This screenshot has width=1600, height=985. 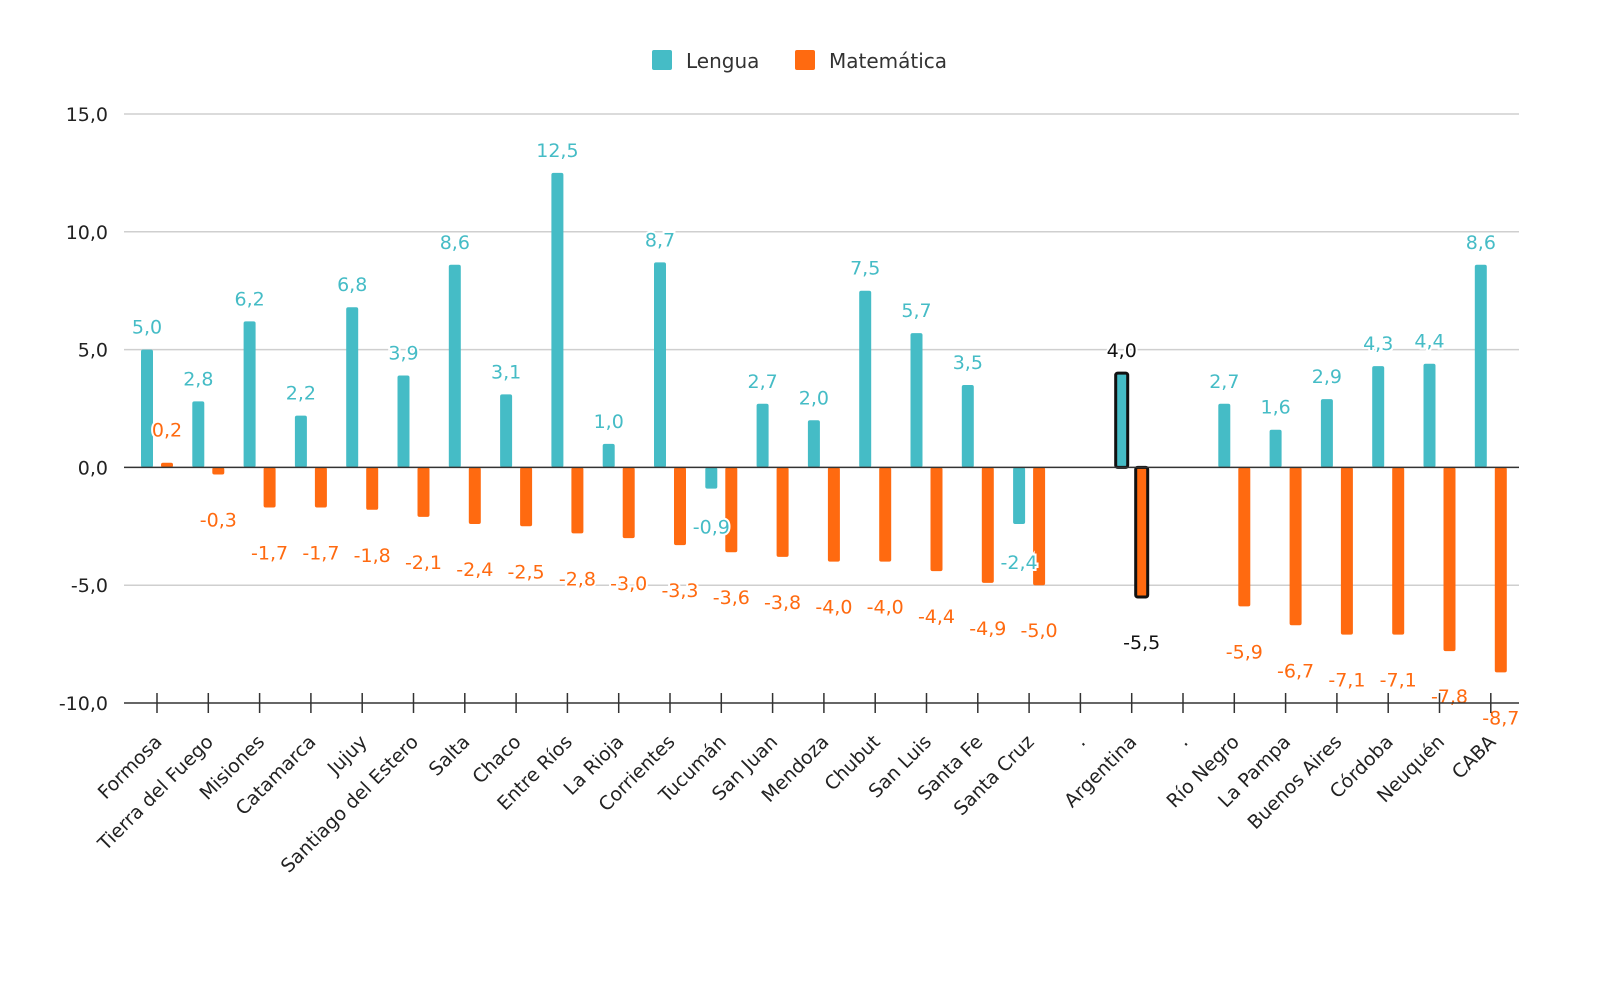 What do you see at coordinates (347, 755) in the screenshot?
I see `x-tick-label: Jujuy` at bounding box center [347, 755].